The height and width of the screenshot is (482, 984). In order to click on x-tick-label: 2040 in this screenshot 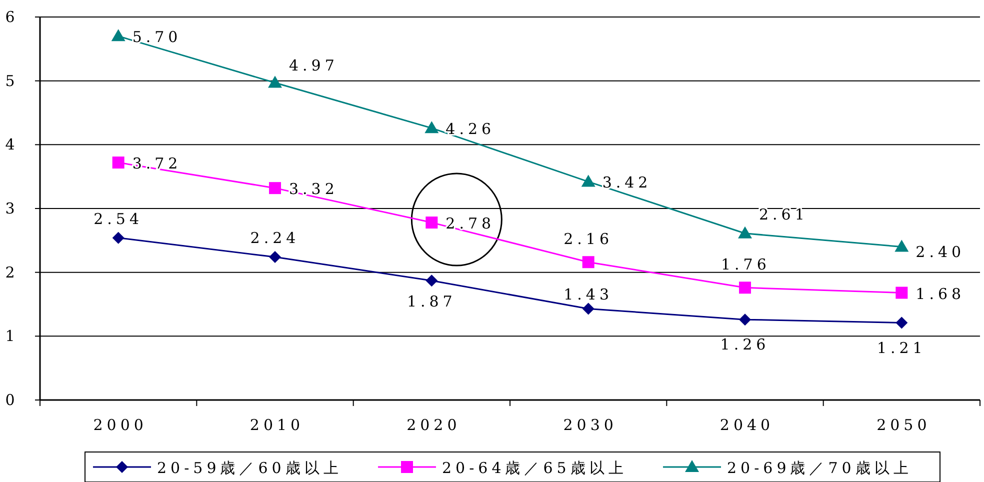, I will do `click(747, 425)`.